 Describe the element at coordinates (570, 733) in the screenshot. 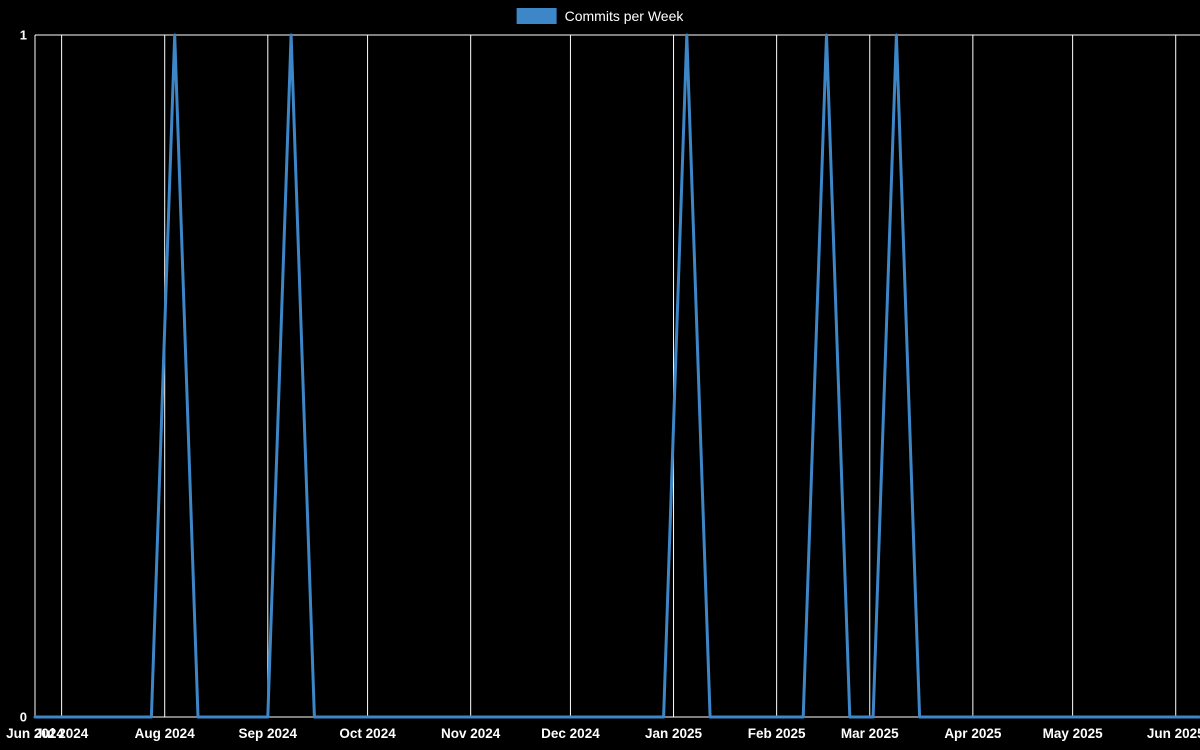

I see `x-tick-label: Dec 2024` at that location.